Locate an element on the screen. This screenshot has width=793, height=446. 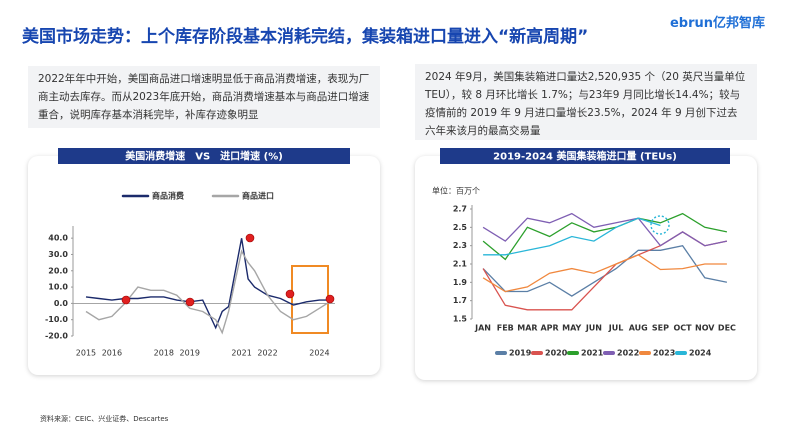
axis-unit: 单位：百万个 is located at coordinates (456, 191).